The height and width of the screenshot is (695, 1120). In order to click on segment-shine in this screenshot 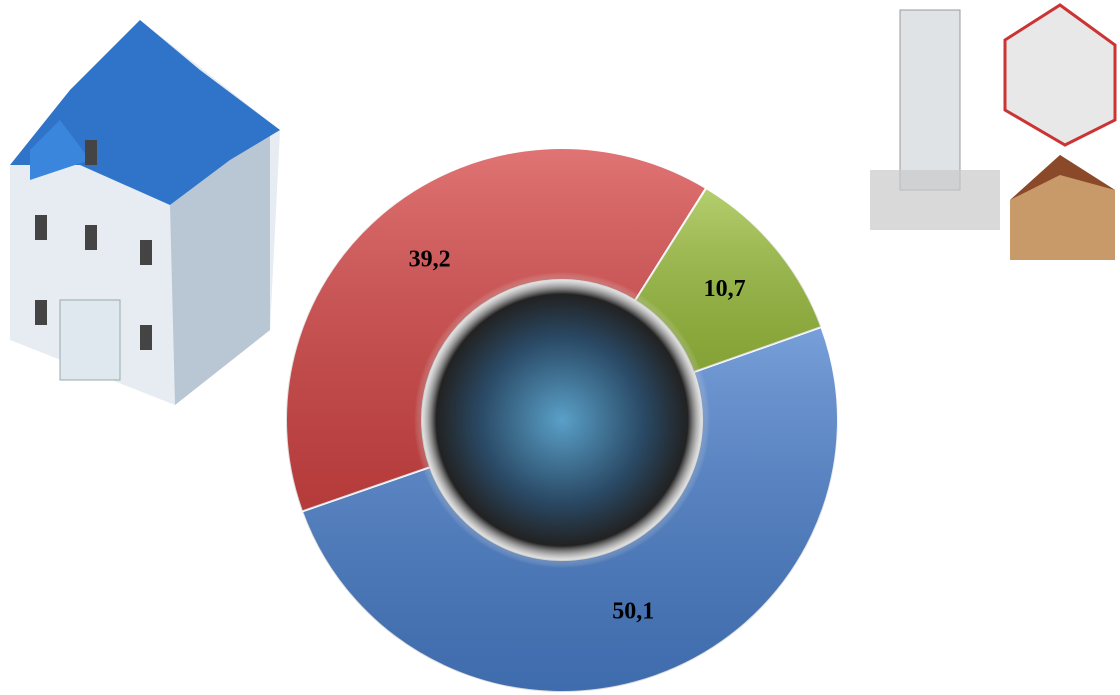, I will do `click(728, 280)`.